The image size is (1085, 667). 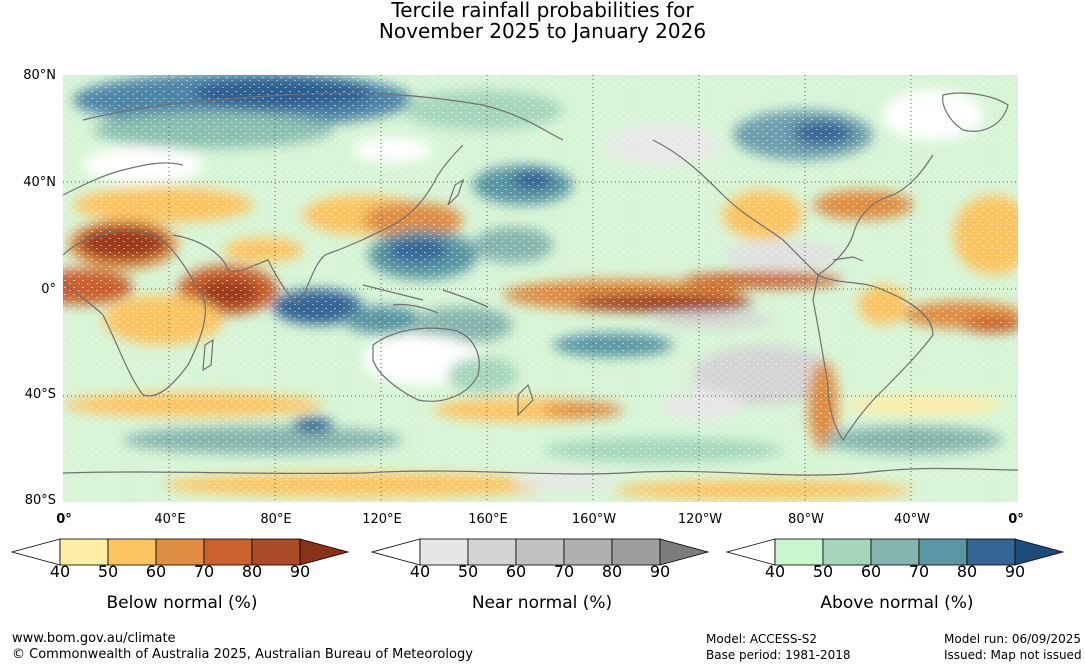 What do you see at coordinates (1016, 519) in the screenshot?
I see `lon-label-0-east: 0°` at bounding box center [1016, 519].